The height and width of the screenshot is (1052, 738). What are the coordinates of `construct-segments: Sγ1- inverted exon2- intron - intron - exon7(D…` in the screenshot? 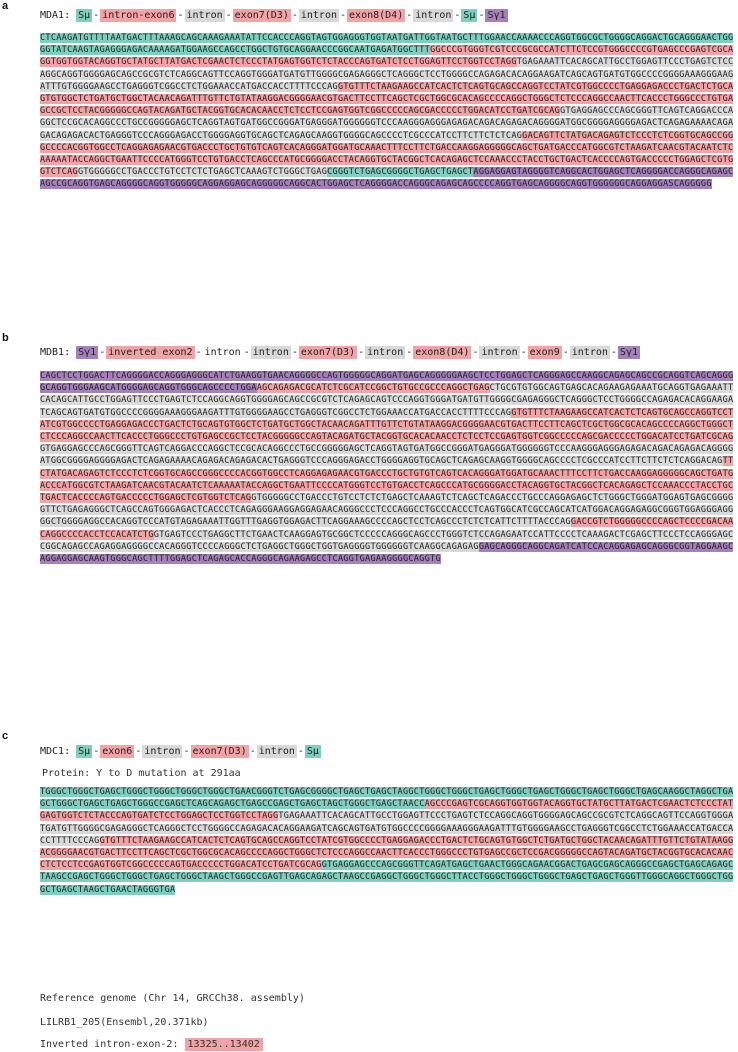 It's located at (358, 352).